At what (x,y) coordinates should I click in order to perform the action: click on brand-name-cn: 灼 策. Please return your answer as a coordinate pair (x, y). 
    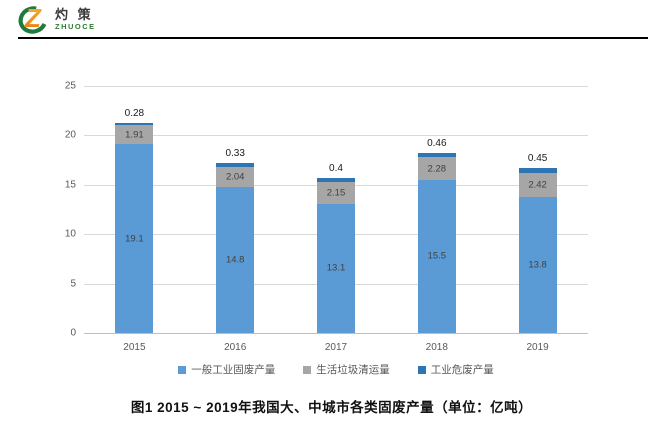
    Looking at the image, I should click on (74, 14).